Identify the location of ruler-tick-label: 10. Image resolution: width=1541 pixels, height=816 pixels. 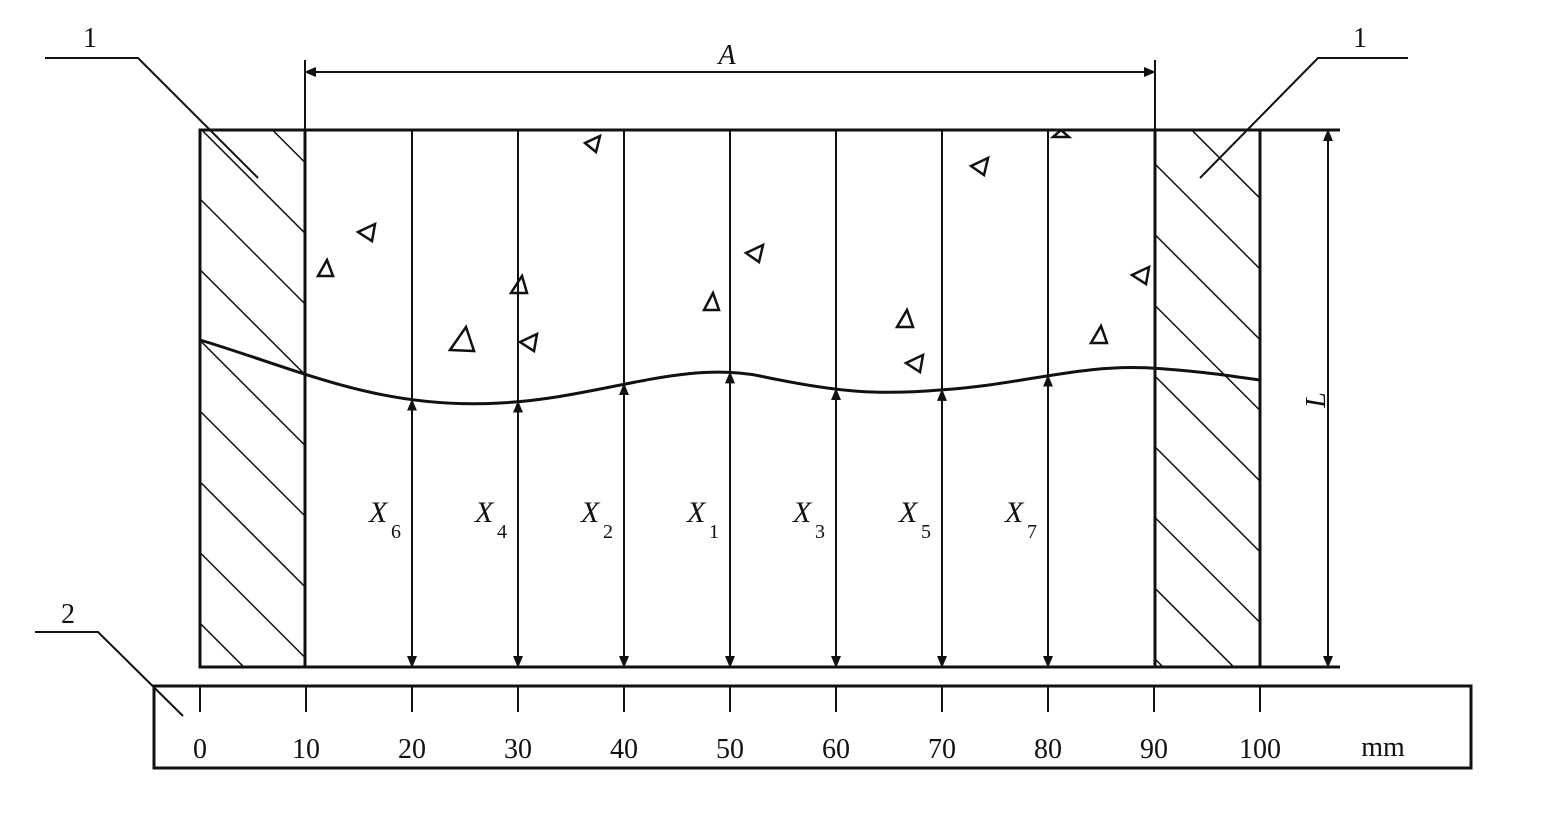
(306, 749).